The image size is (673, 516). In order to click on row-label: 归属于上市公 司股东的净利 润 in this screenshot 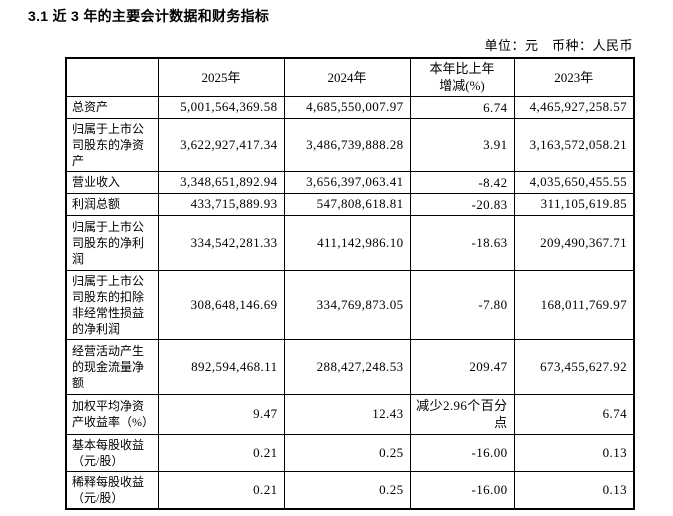, I will do `click(112, 242)`.